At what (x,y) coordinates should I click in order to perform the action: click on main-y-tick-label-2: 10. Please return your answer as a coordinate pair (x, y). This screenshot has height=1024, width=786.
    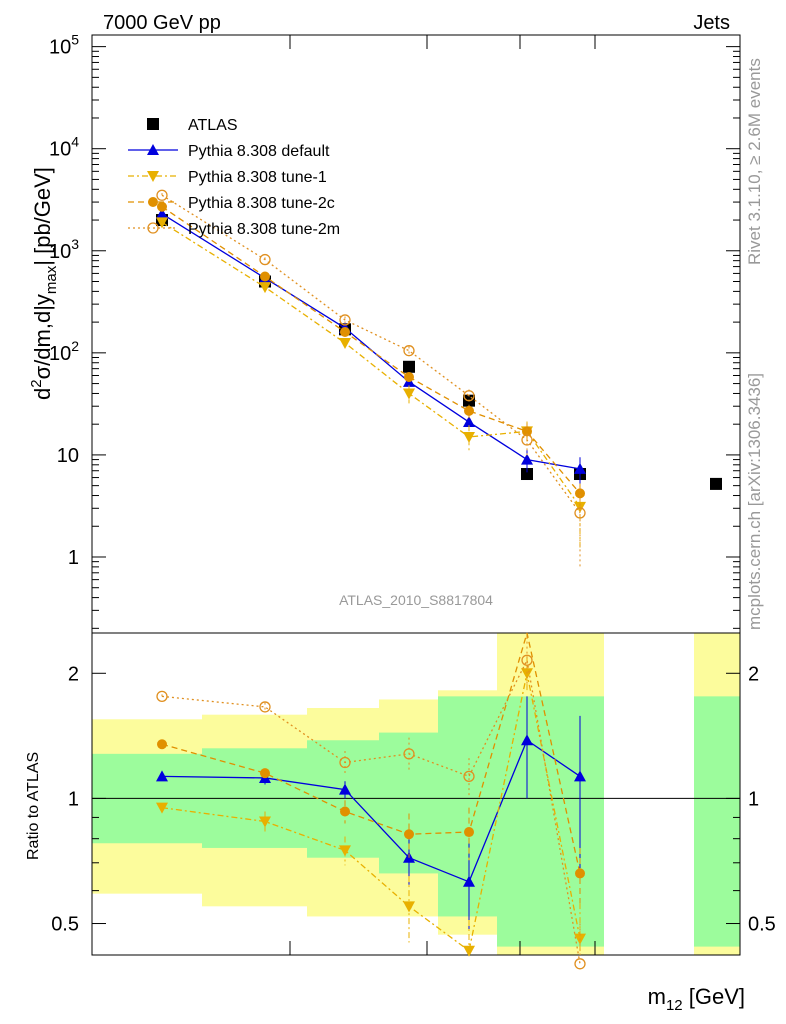
    Looking at the image, I should click on (68, 456).